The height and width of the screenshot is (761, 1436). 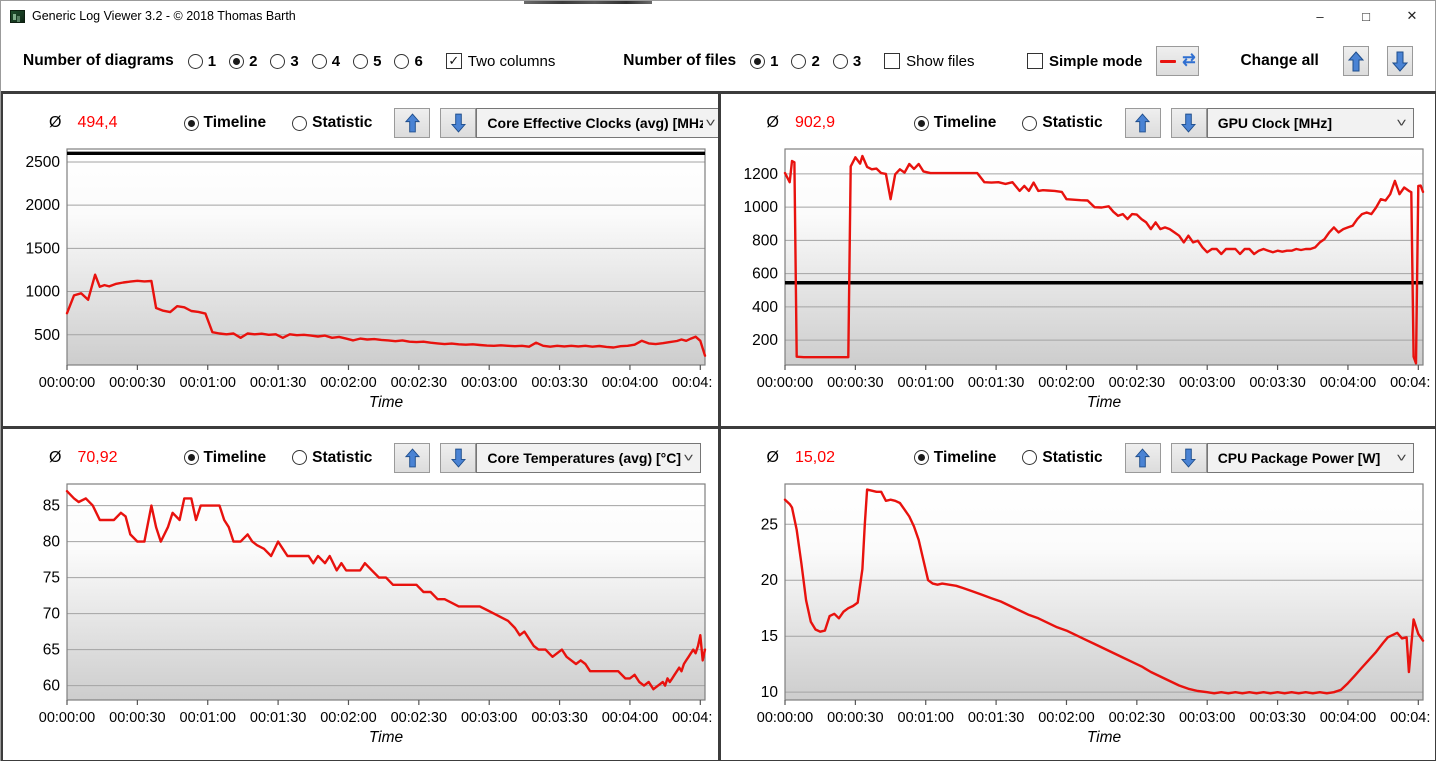 I want to click on svg-text: 800, so click(x=765, y=240).